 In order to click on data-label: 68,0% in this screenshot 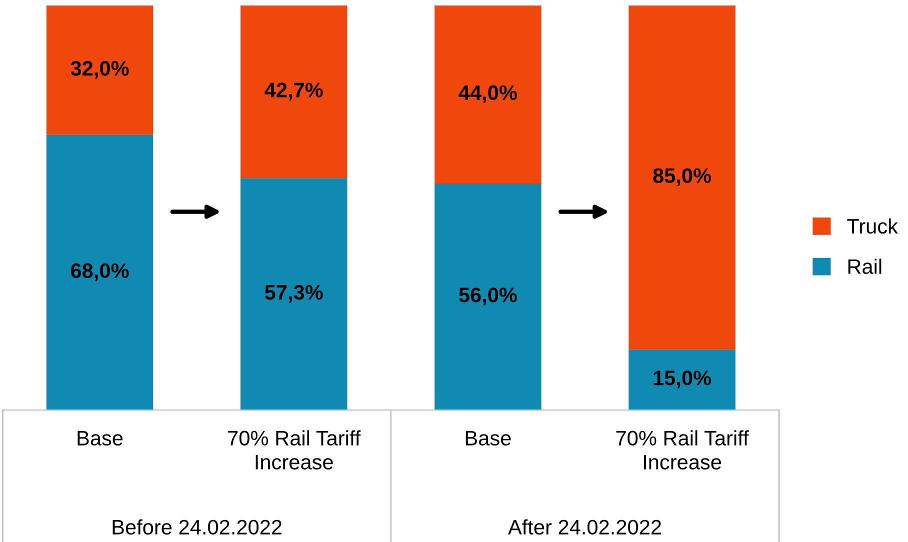, I will do `click(99, 272)`.